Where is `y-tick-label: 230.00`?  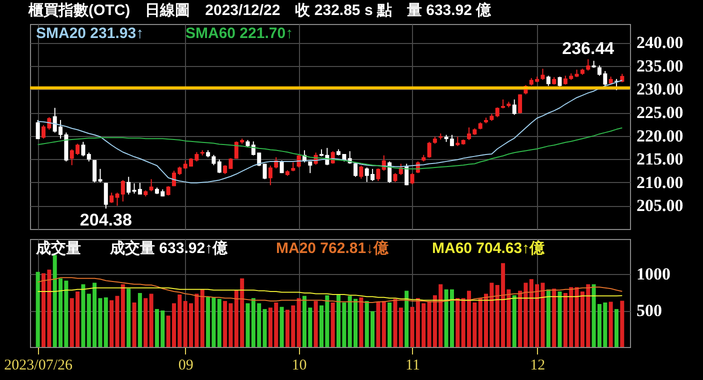 y-tick-label: 230.00 is located at coordinates (660, 89).